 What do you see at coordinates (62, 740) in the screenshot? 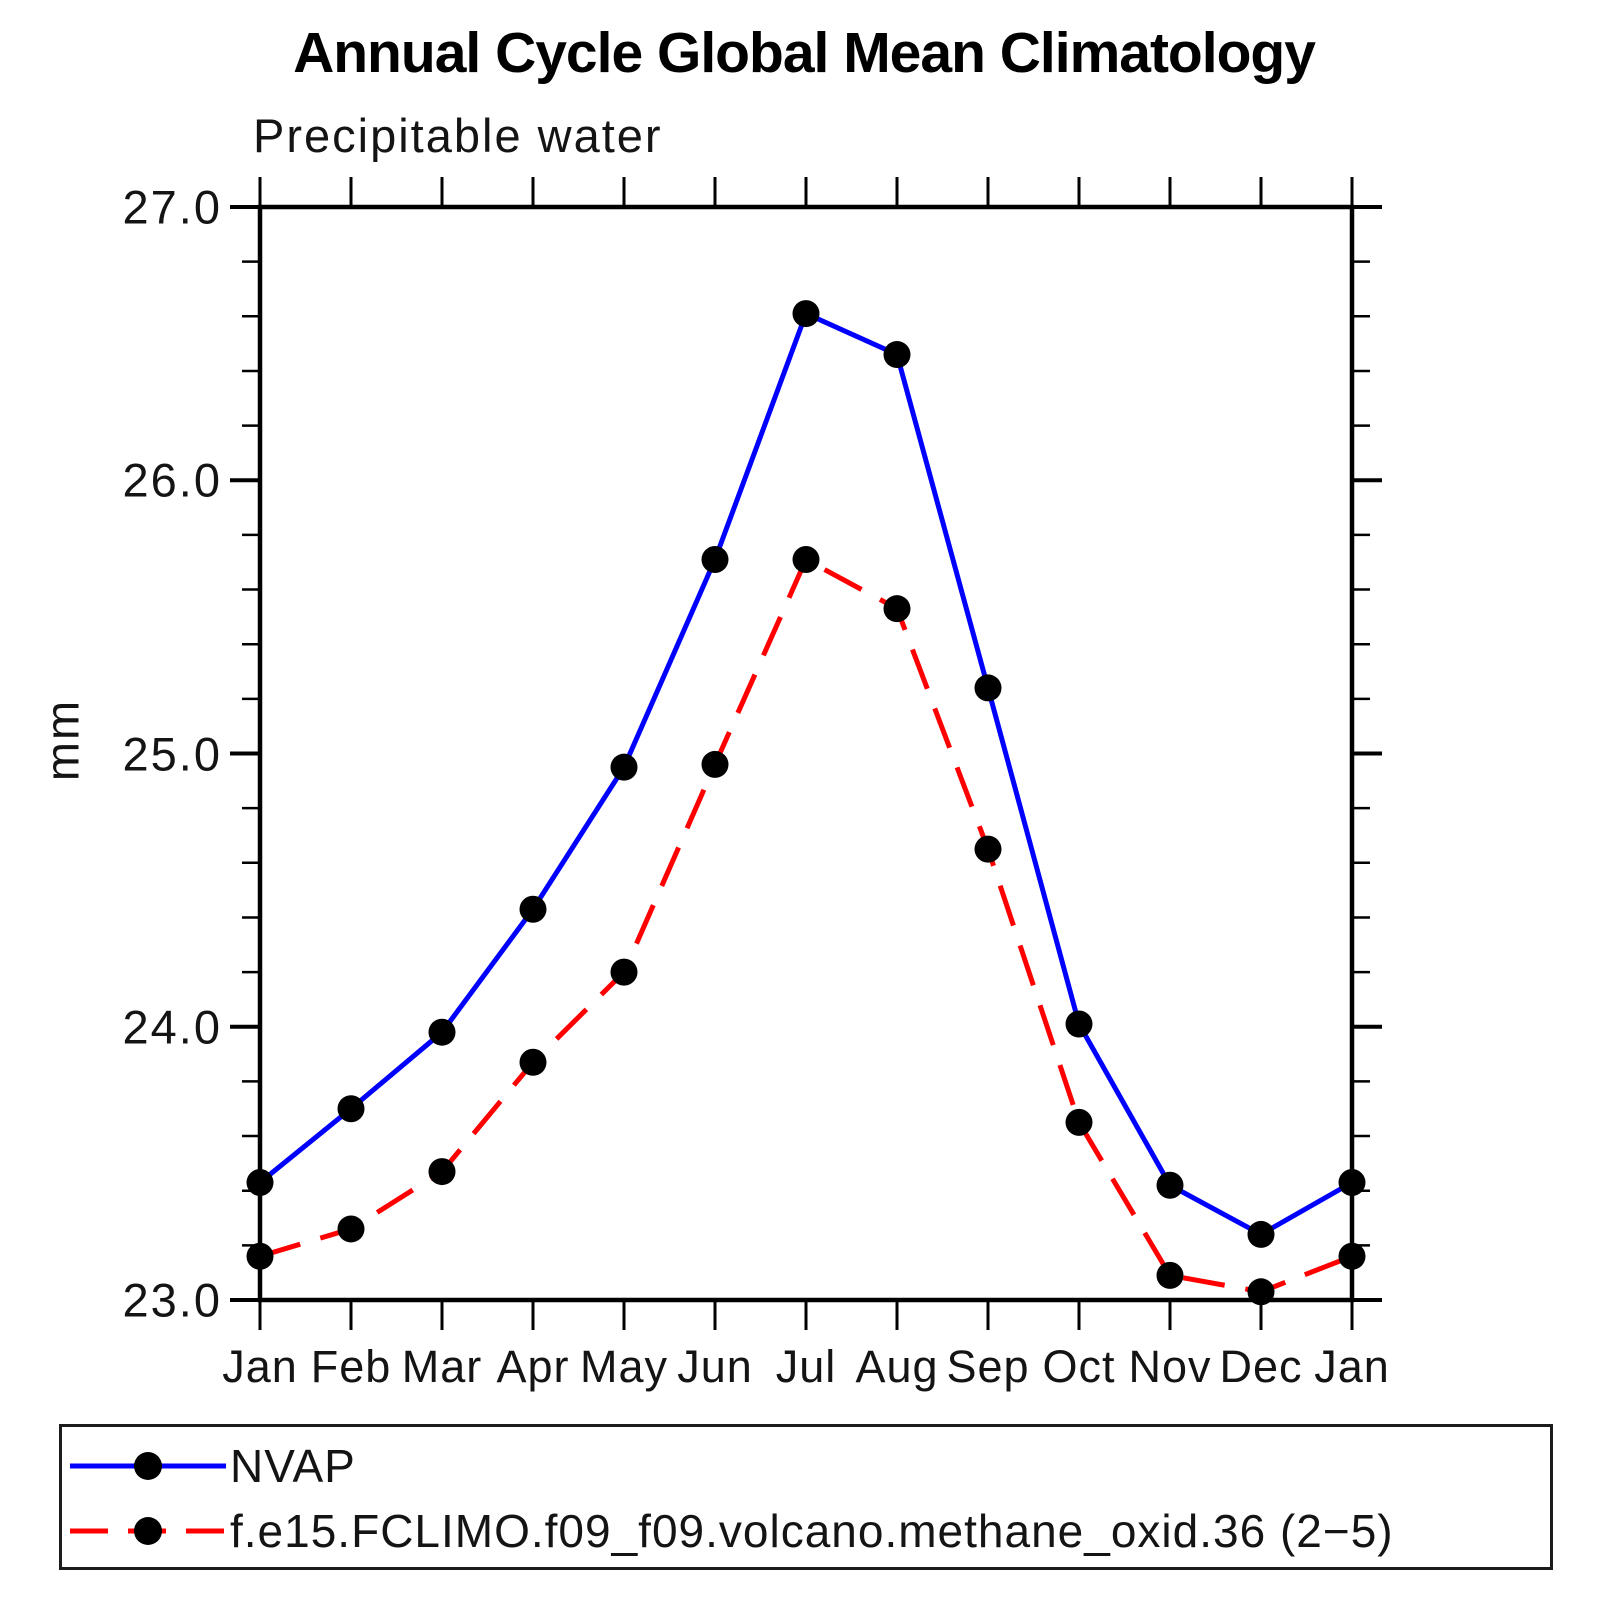
I see `y-axis-title: mm` at bounding box center [62, 740].